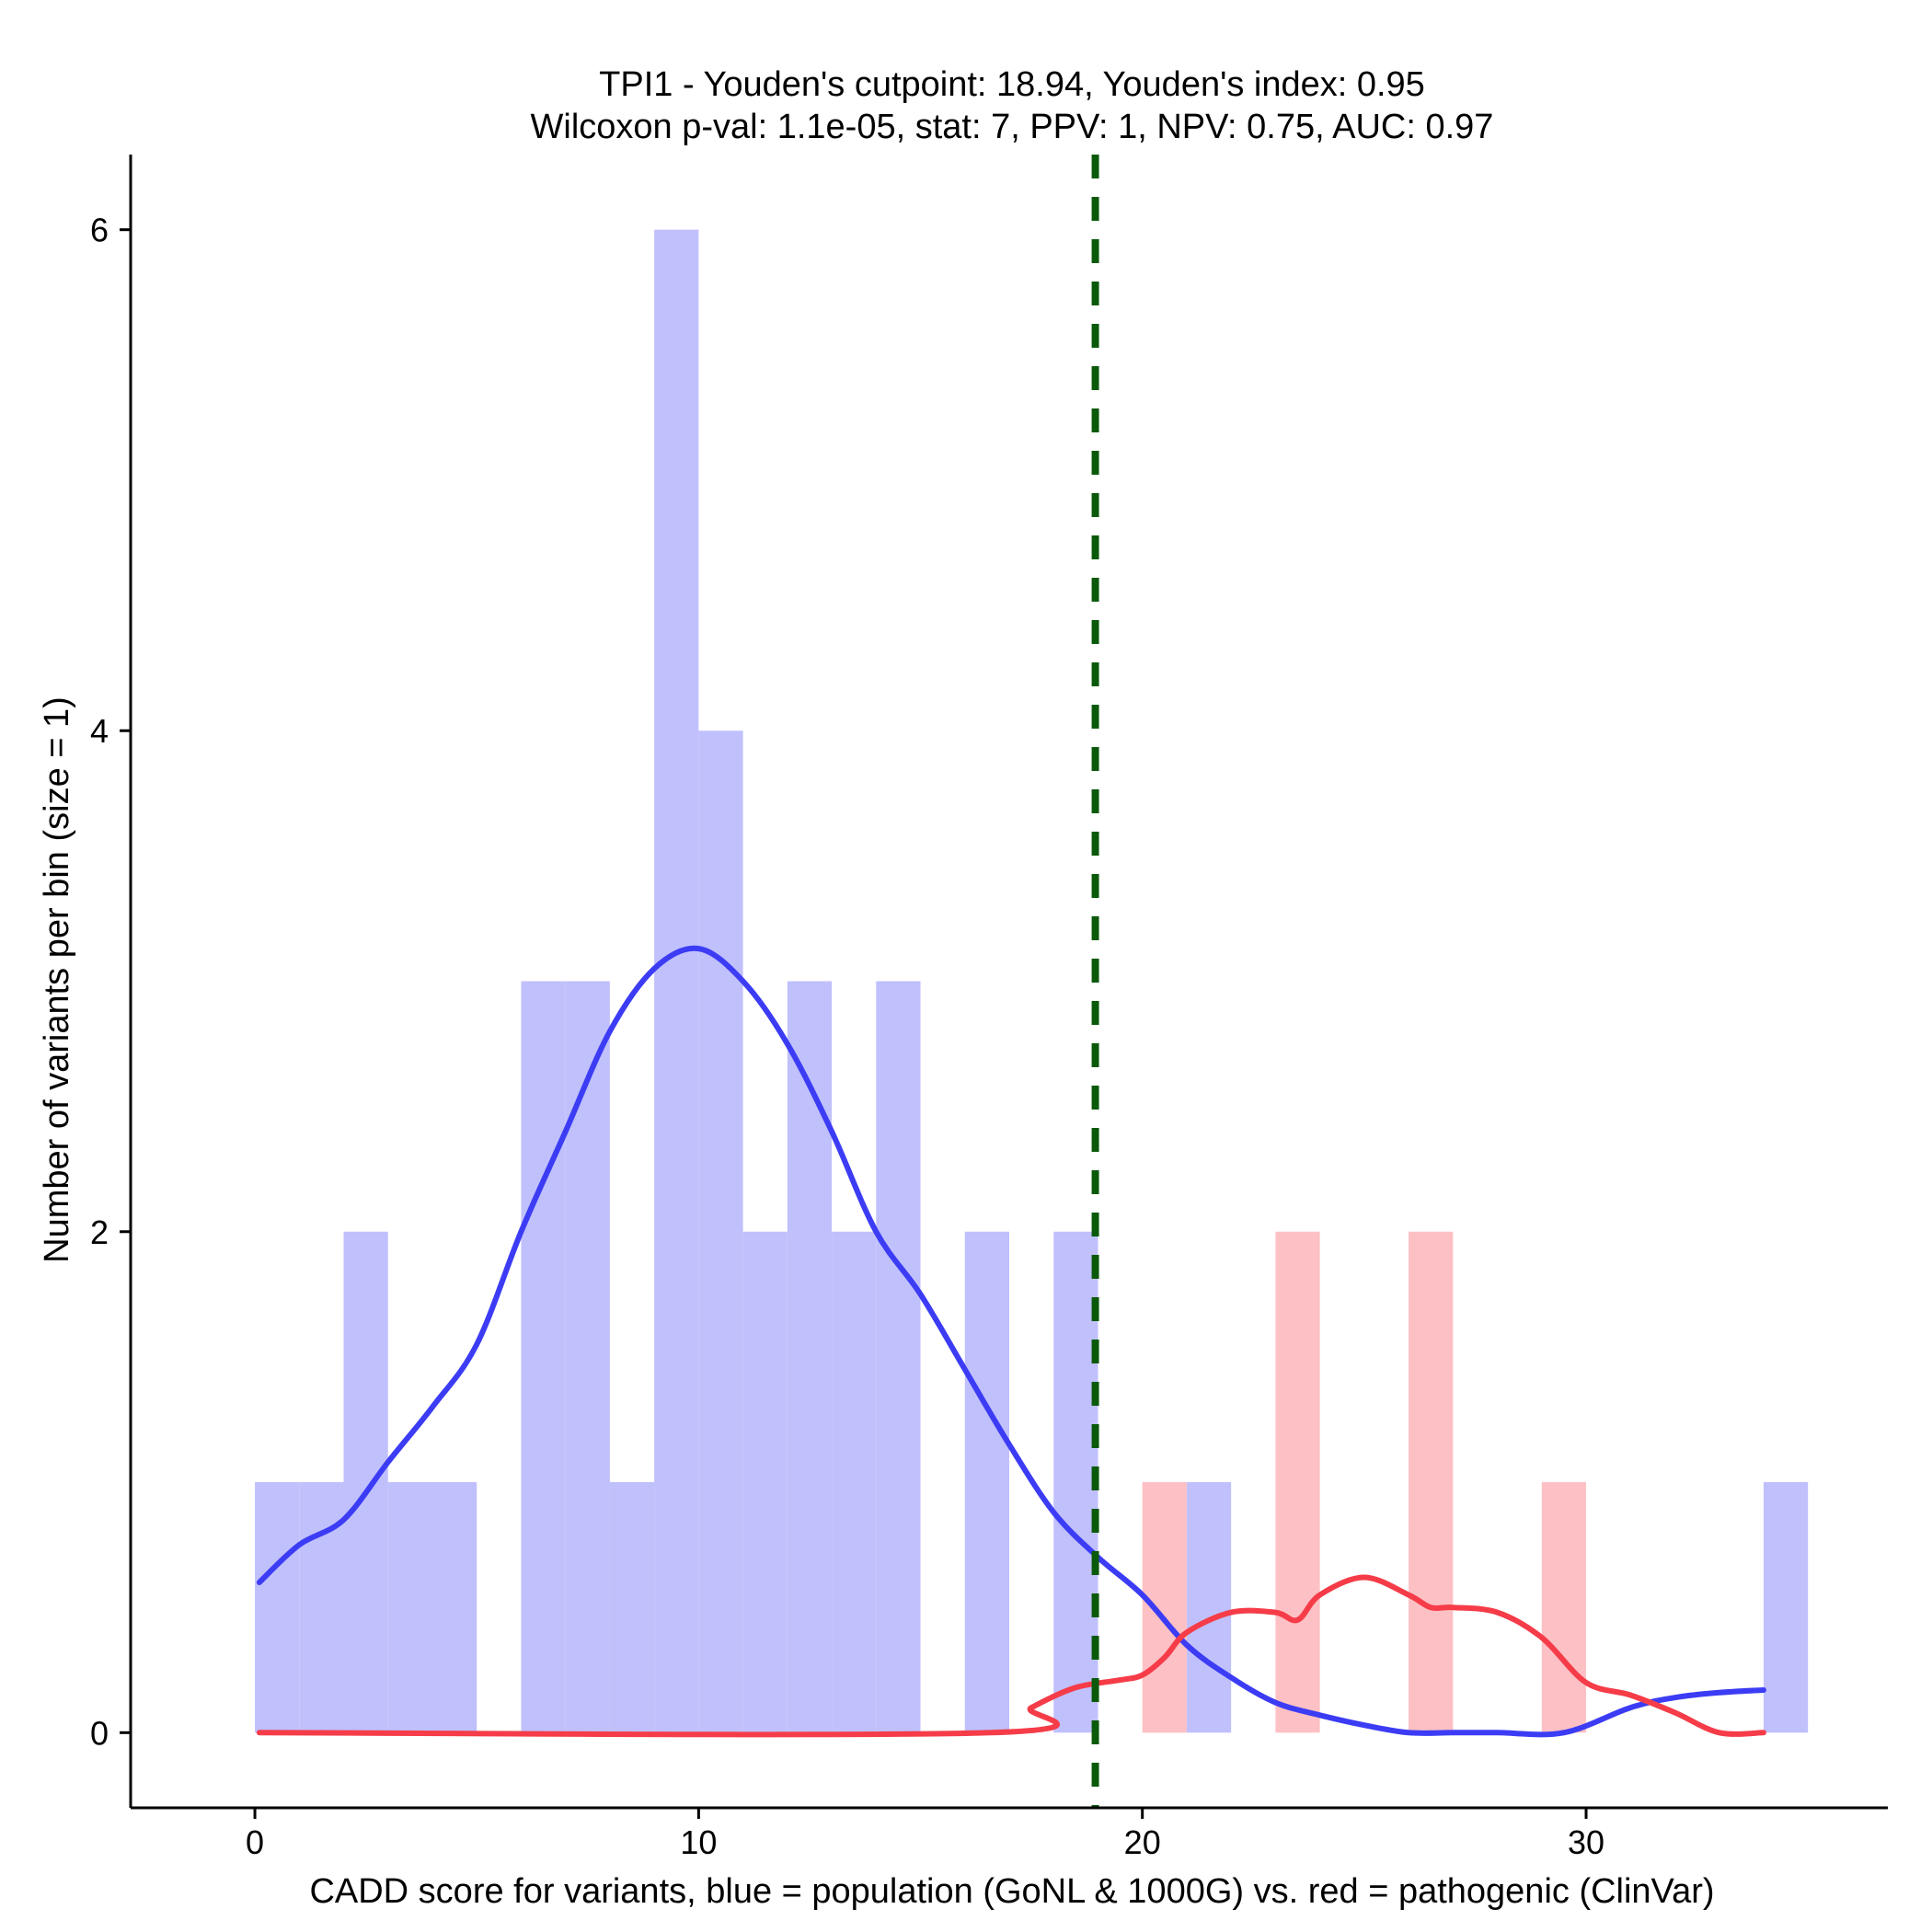 The image size is (1932, 1932). What do you see at coordinates (99, 230) in the screenshot?
I see `y-tick-label: 6` at bounding box center [99, 230].